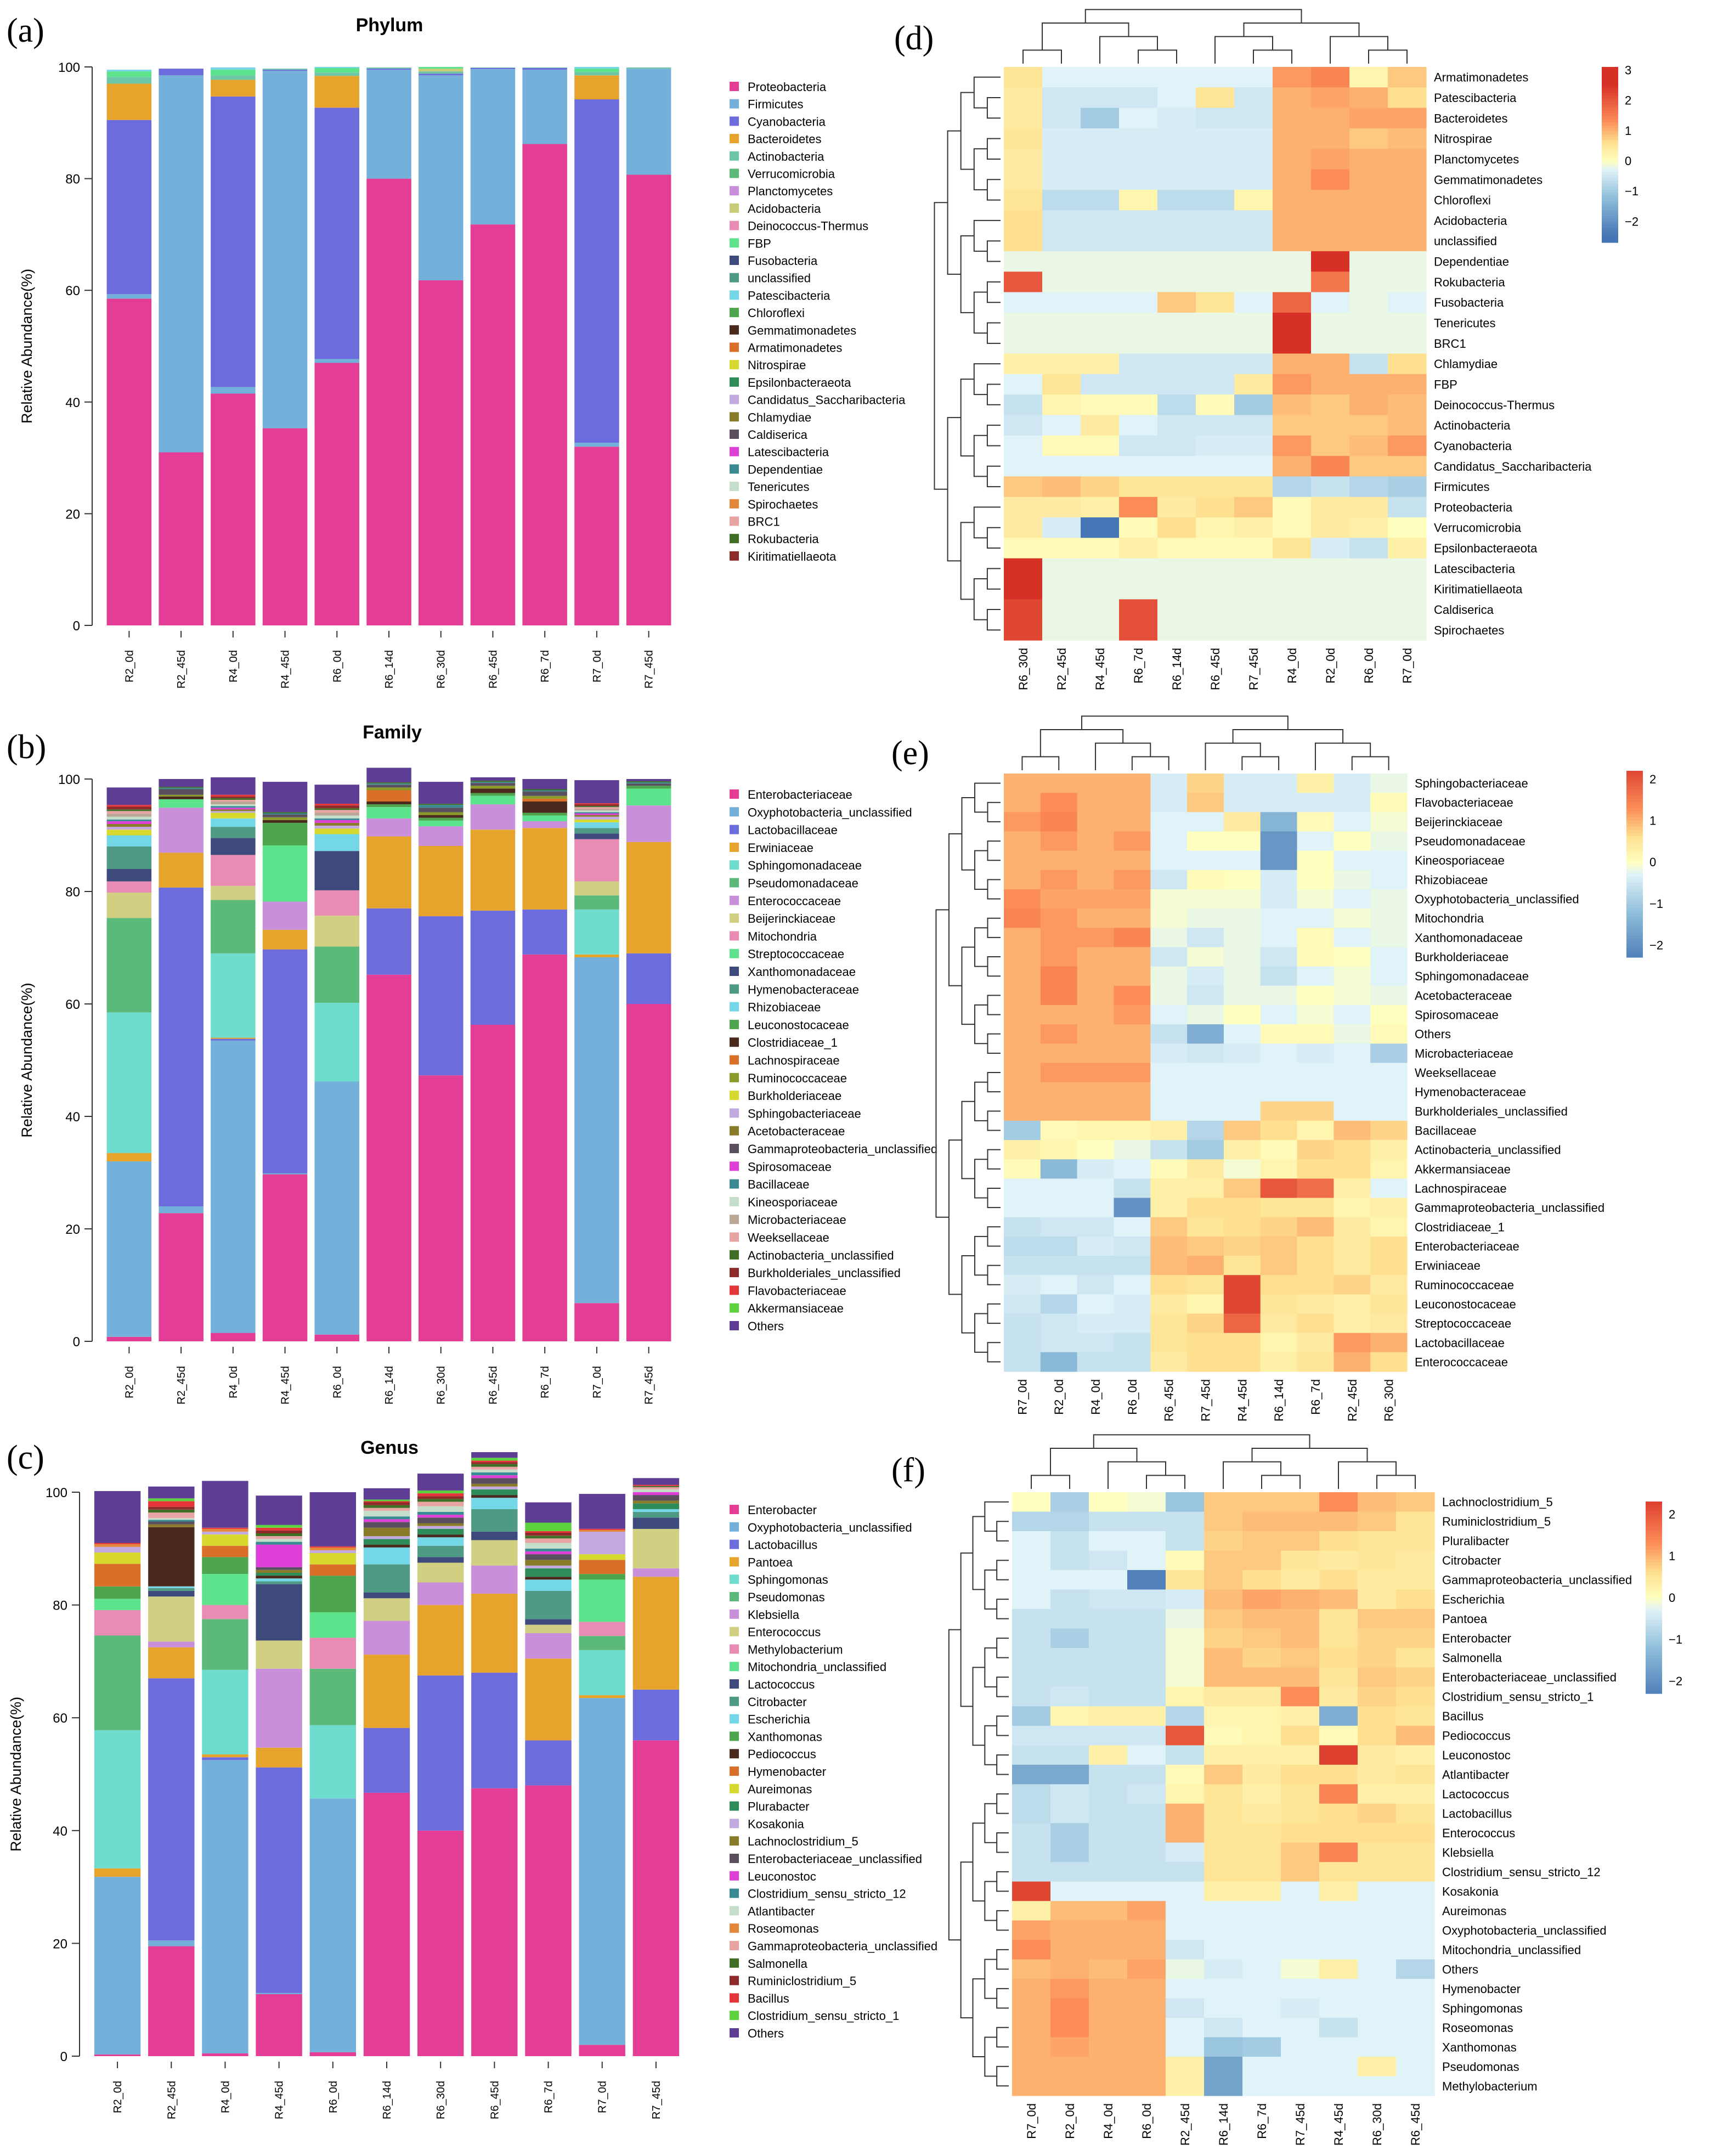 The image size is (1712, 2156). What do you see at coordinates (545, 818) in the screenshot?
I see `bar-segment-streptococcaceae` at bounding box center [545, 818].